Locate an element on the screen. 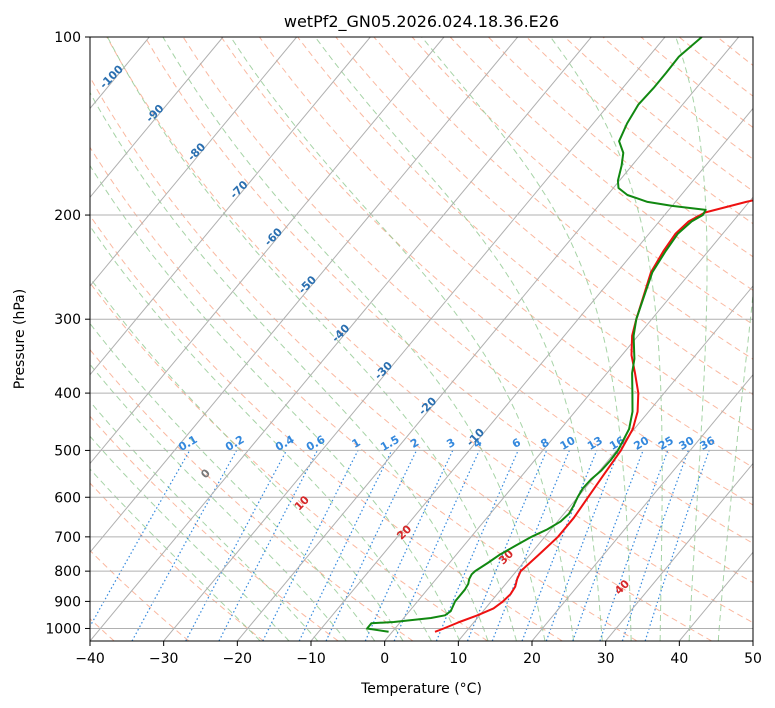 This screenshot has height=708, width=775. x-tick-label: 40 is located at coordinates (679, 659).